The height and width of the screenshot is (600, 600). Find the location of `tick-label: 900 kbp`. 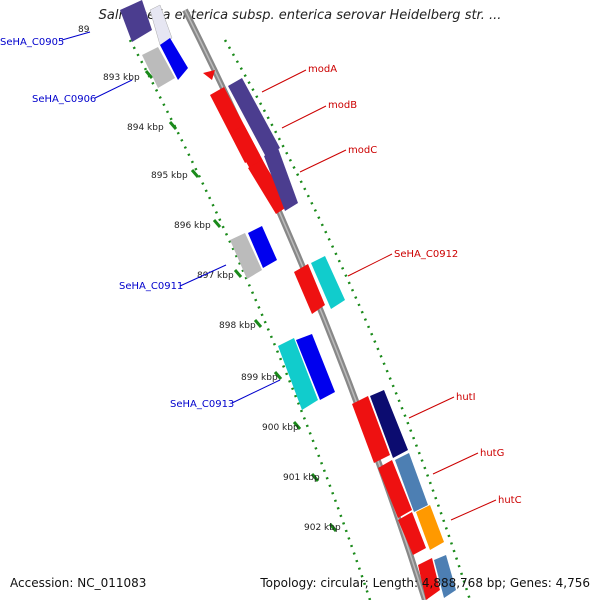

tick-label: 900 kbp is located at coordinates (280, 428).